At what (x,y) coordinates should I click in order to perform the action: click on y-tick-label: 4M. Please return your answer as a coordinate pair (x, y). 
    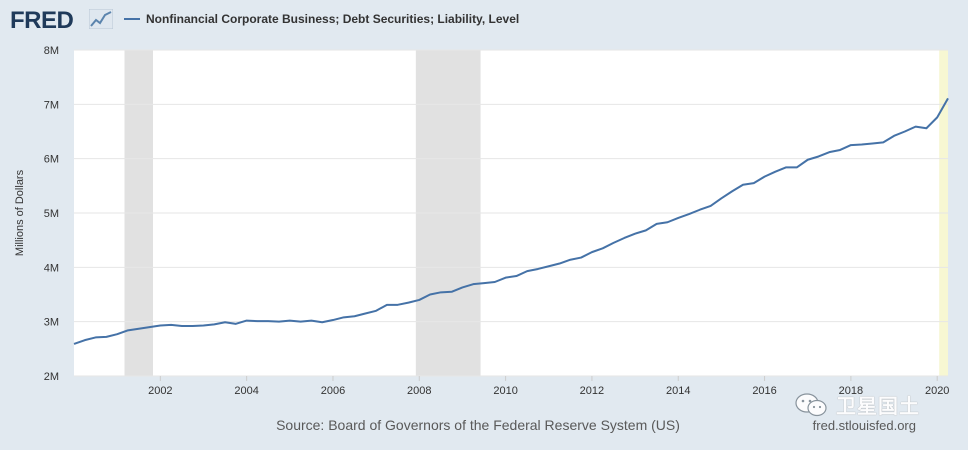
    Looking at the image, I should click on (51, 268).